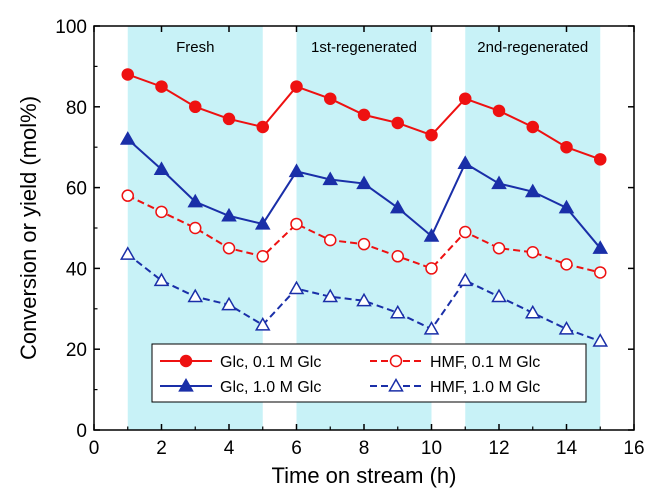  What do you see at coordinates (270, 362) in the screenshot?
I see `legend-label-0: Glc, 0.1 M Glc` at bounding box center [270, 362].